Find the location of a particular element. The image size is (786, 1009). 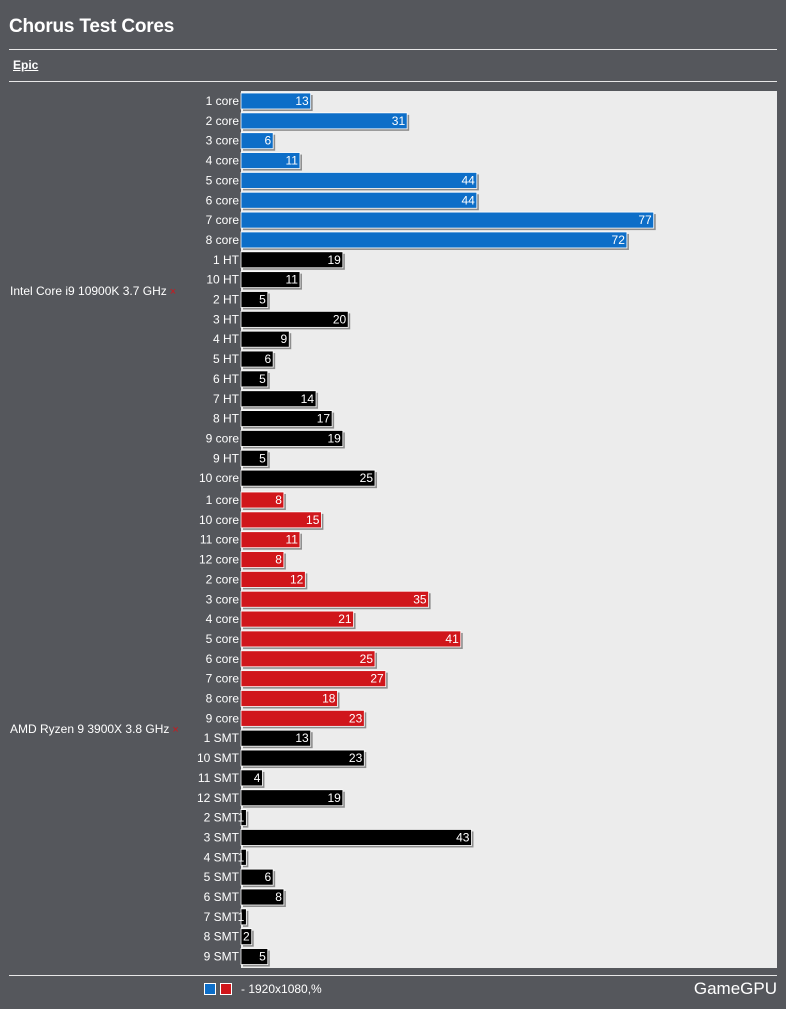

value-label: 72 is located at coordinates (619, 240).